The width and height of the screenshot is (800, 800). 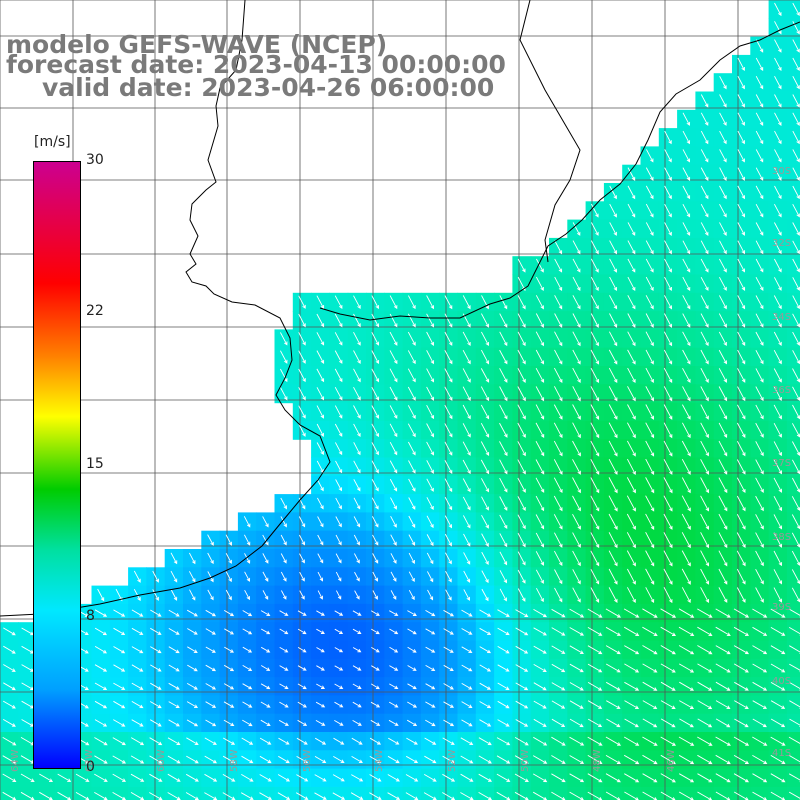 I want to click on colorbar-unit: [m/s], so click(x=52, y=142).